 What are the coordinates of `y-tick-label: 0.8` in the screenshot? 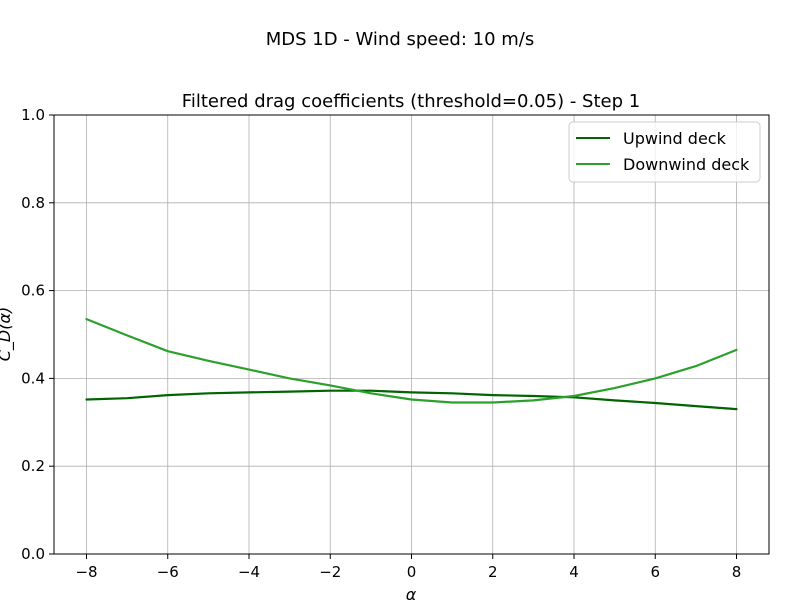 It's located at (33, 203).